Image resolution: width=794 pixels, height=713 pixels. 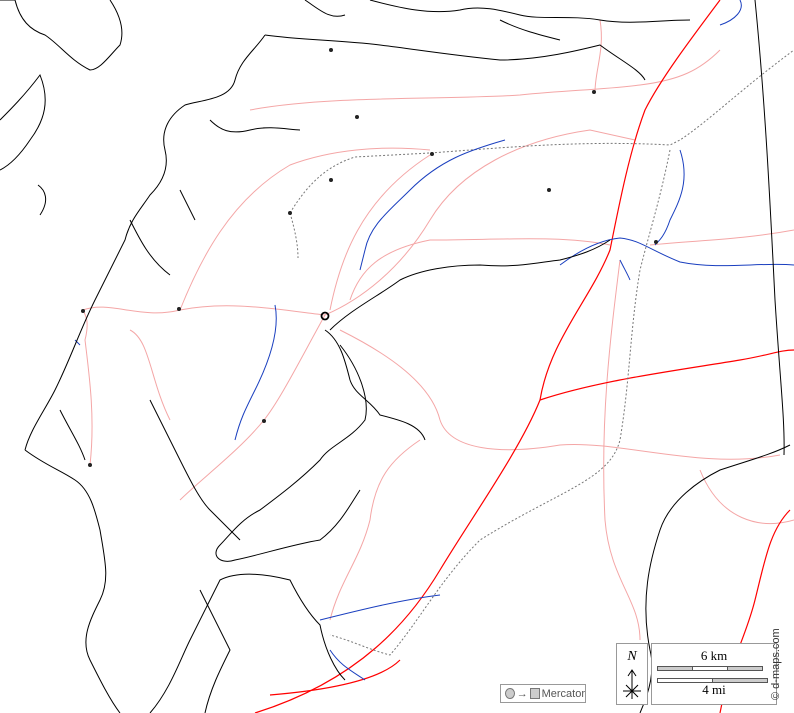 What do you see at coordinates (714, 655) in the screenshot?
I see `scale-km-label: 6 km` at bounding box center [714, 655].